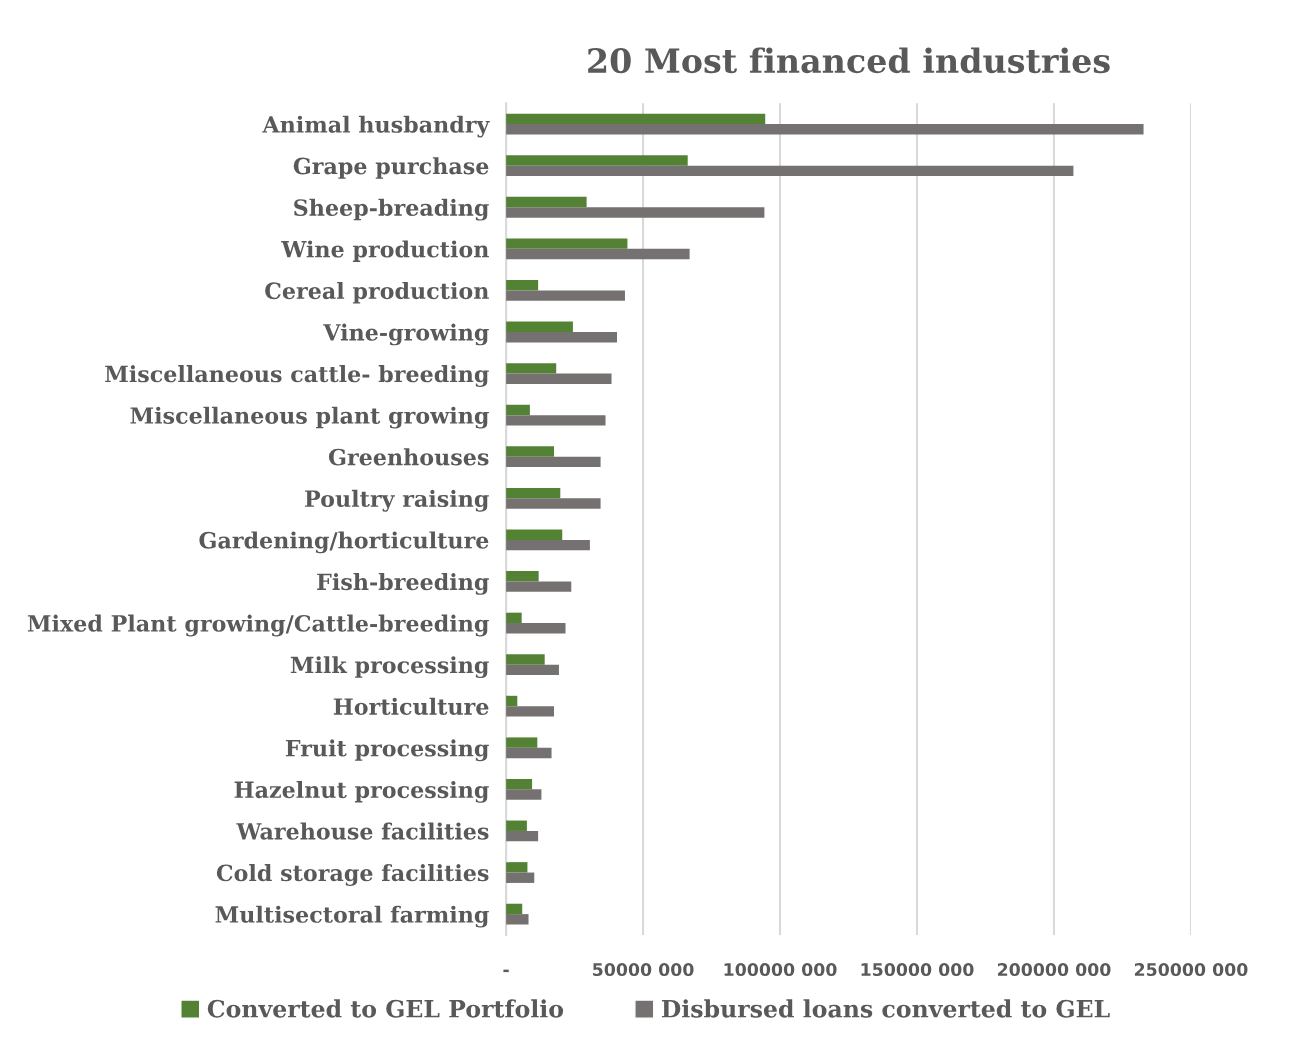 This screenshot has width=1291, height=1054. What do you see at coordinates (403, 584) in the screenshot?
I see `y-tick-label: Fish-breeding` at bounding box center [403, 584].